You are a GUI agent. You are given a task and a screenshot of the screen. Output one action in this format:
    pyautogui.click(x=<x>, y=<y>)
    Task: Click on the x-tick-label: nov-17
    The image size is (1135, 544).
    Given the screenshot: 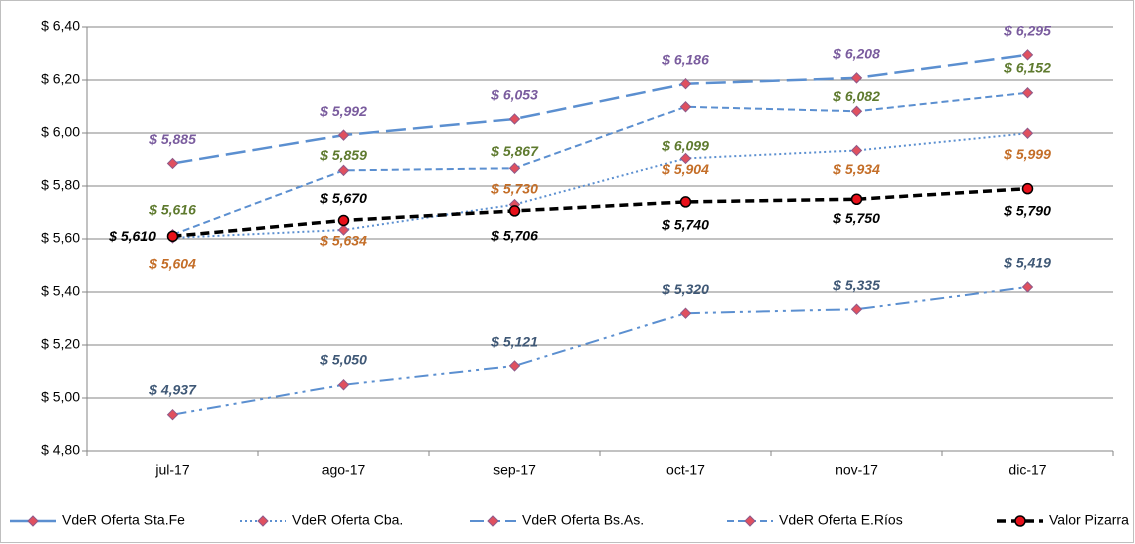 What is the action you would take?
    pyautogui.click(x=856, y=470)
    